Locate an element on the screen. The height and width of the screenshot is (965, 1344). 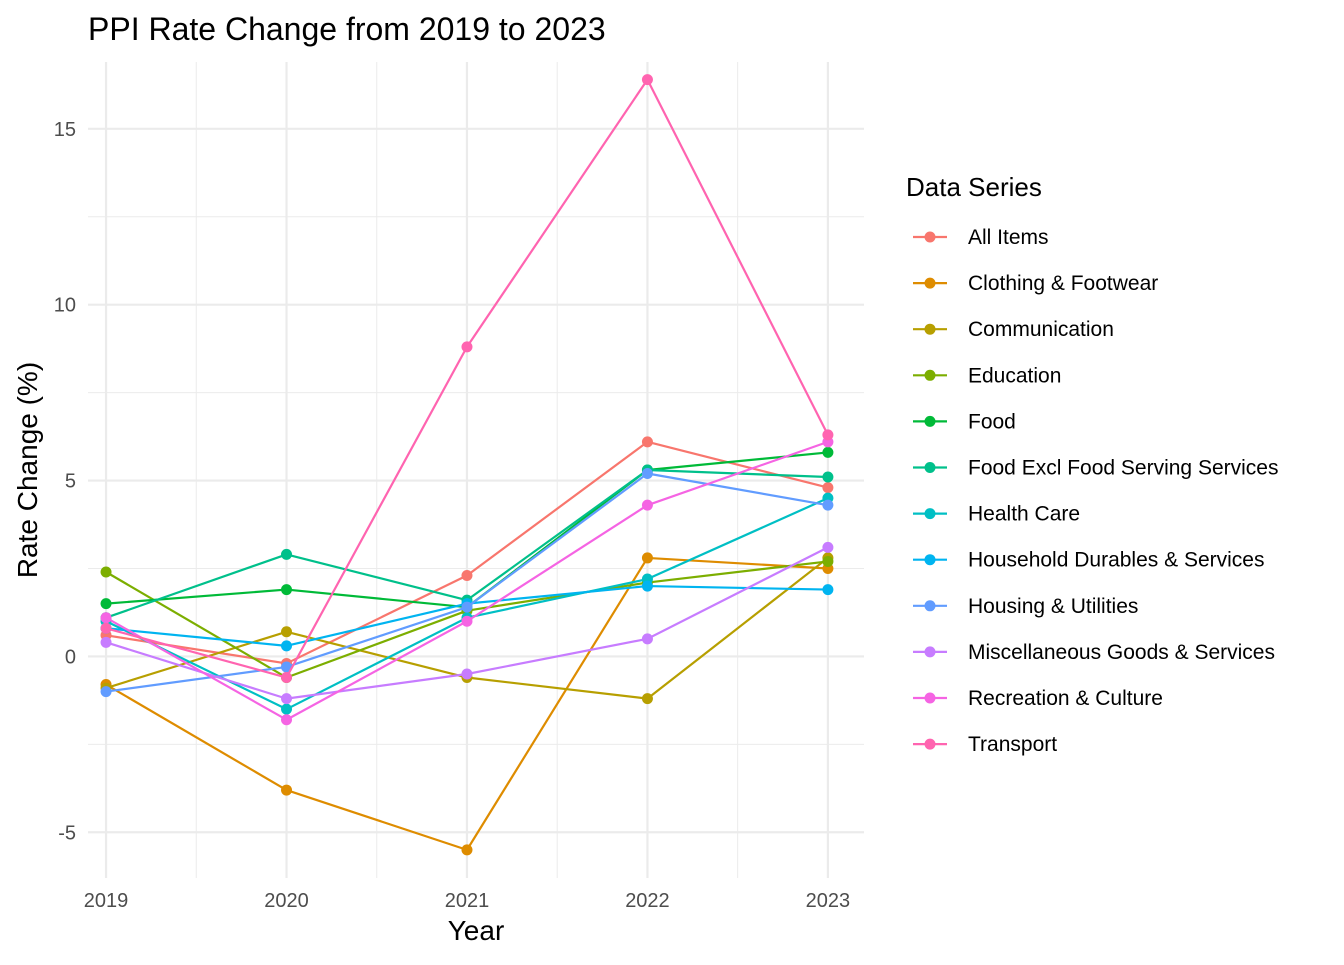
y-tick-label: -5 is located at coordinates (67, 833).